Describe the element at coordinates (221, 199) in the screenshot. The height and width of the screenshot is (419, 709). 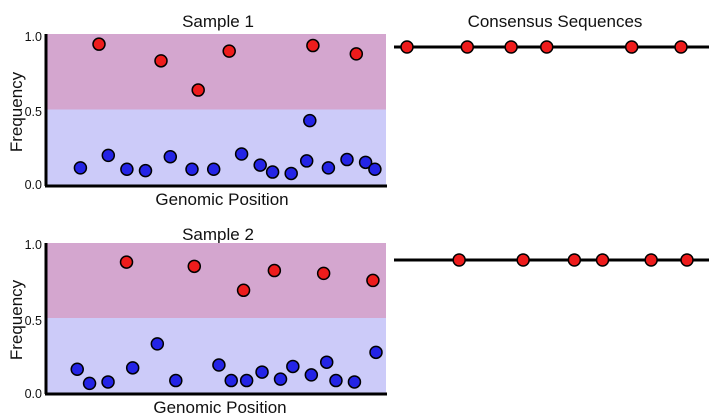
I see `sample1-x-label: Genomic Position` at that location.